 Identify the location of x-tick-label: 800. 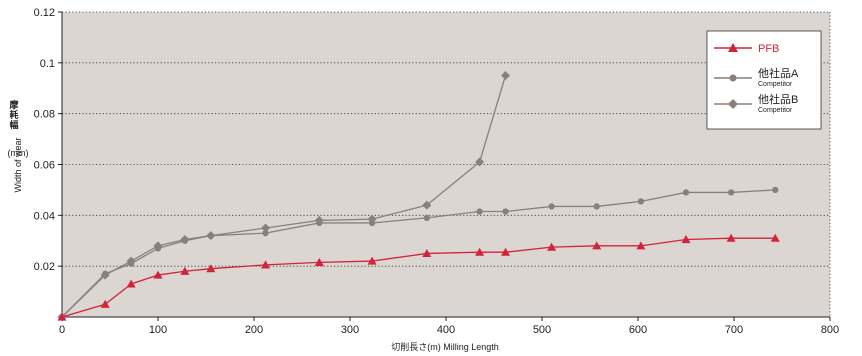
(830, 330).